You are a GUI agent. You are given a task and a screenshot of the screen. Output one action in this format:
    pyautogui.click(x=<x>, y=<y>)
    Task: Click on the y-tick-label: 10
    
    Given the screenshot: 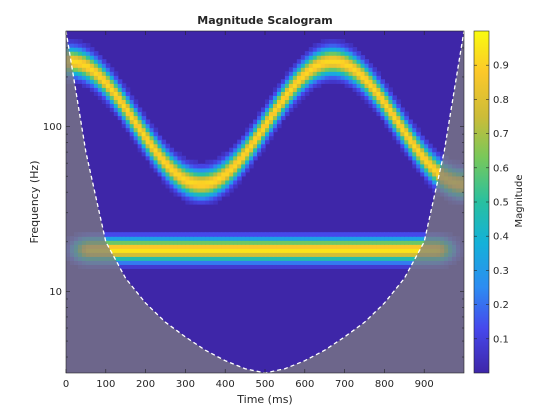 What is the action you would take?
    pyautogui.click(x=55, y=292)
    